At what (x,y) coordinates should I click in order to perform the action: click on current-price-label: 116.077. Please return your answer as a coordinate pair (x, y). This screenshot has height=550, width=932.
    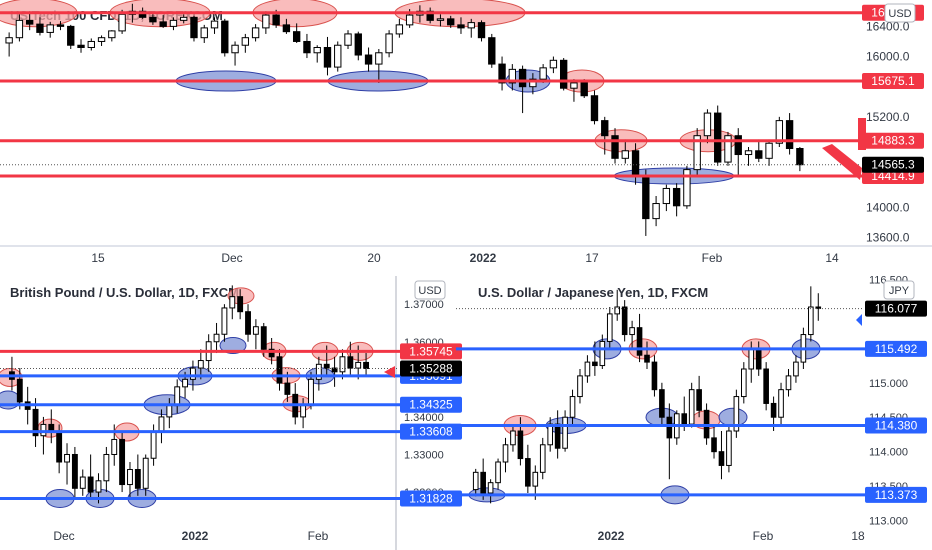
    Looking at the image, I should click on (896, 309).